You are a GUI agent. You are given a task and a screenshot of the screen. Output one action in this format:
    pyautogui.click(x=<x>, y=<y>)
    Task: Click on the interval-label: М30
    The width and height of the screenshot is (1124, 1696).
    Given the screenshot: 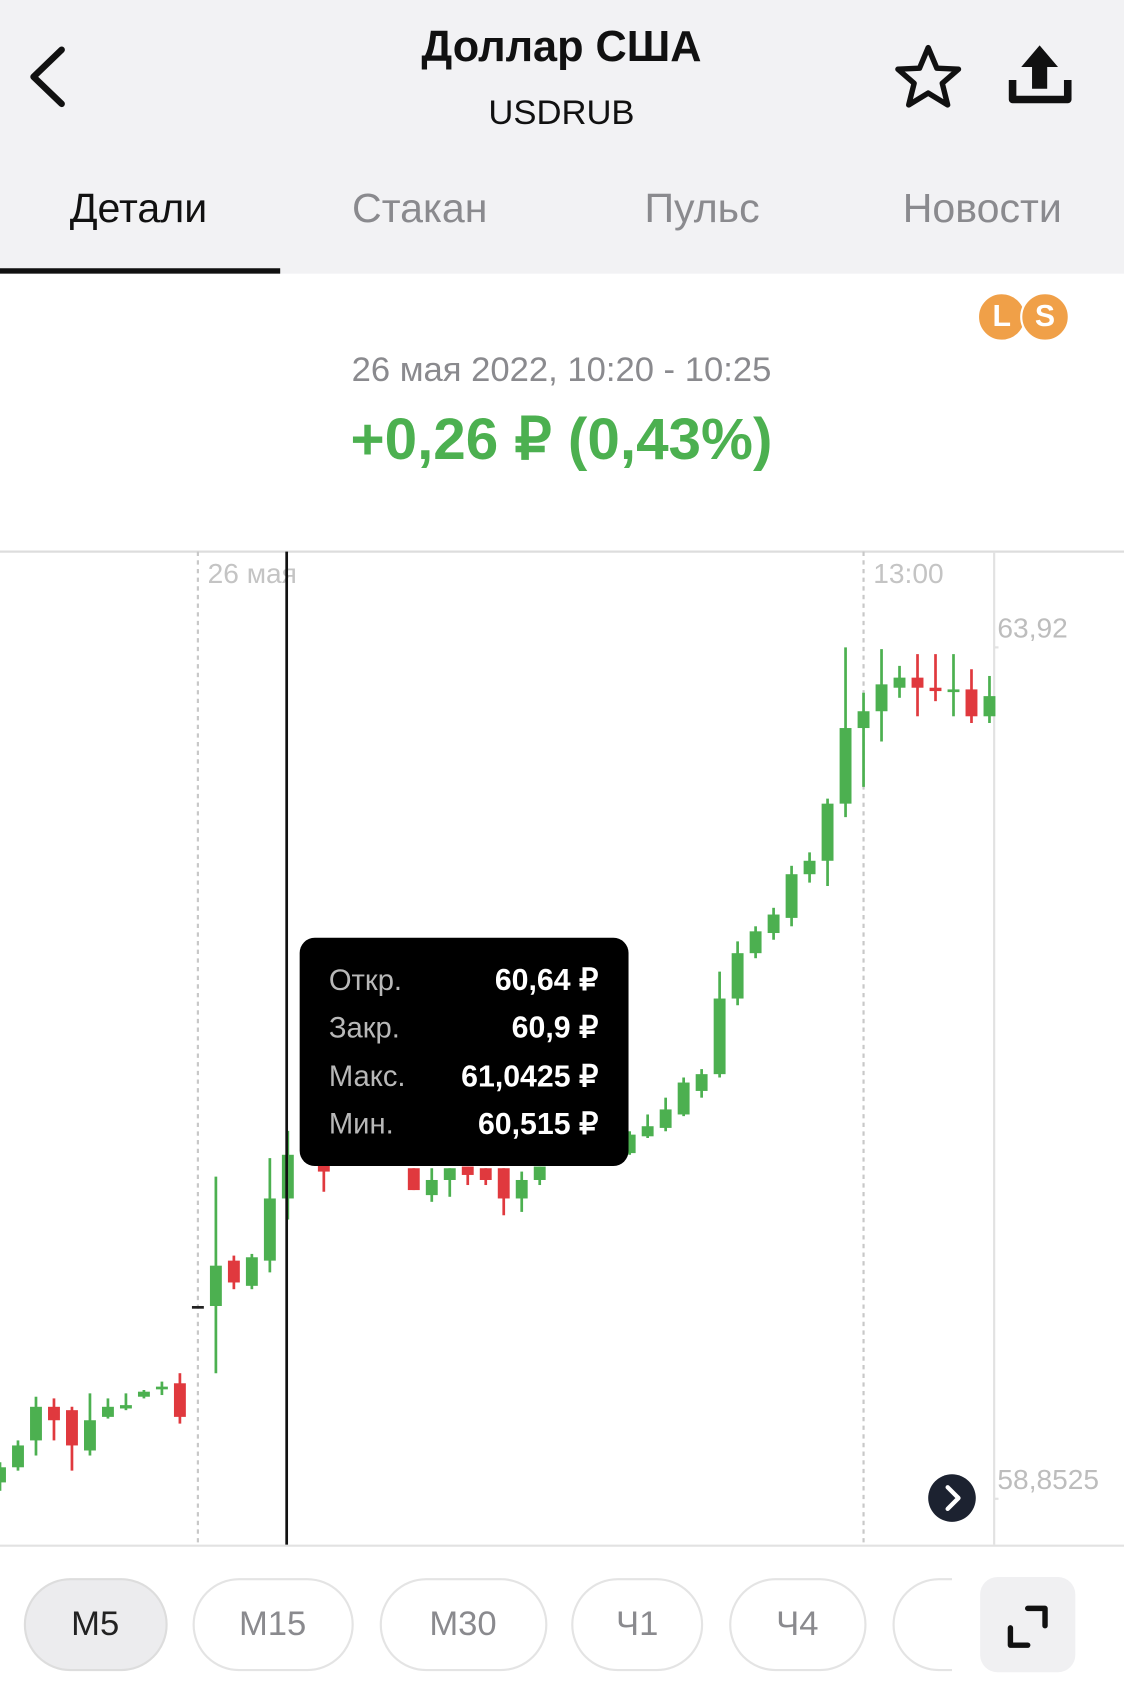 What is the action you would take?
    pyautogui.click(x=462, y=1624)
    